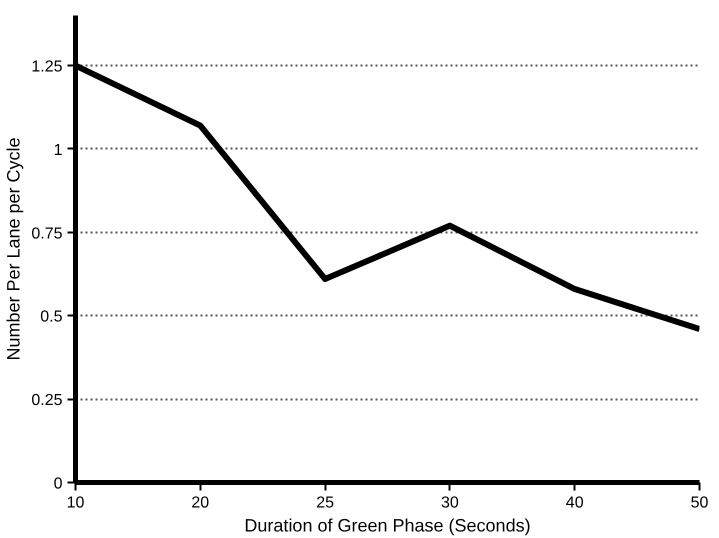 This screenshot has width=719, height=538. What do you see at coordinates (47, 401) in the screenshot?
I see `y-tick-label: 0.25` at bounding box center [47, 401].